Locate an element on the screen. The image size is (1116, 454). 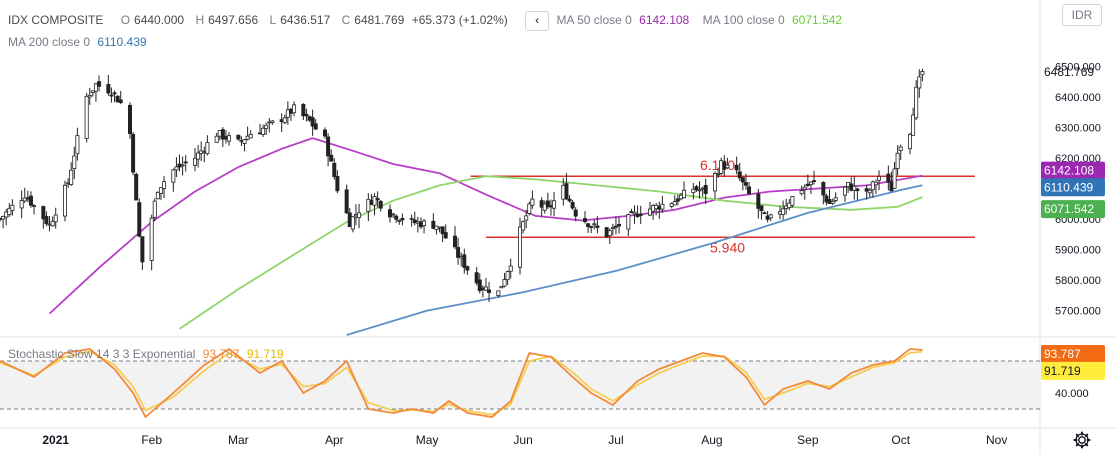
ma50-label: MA 50 close 0 is located at coordinates (594, 20).